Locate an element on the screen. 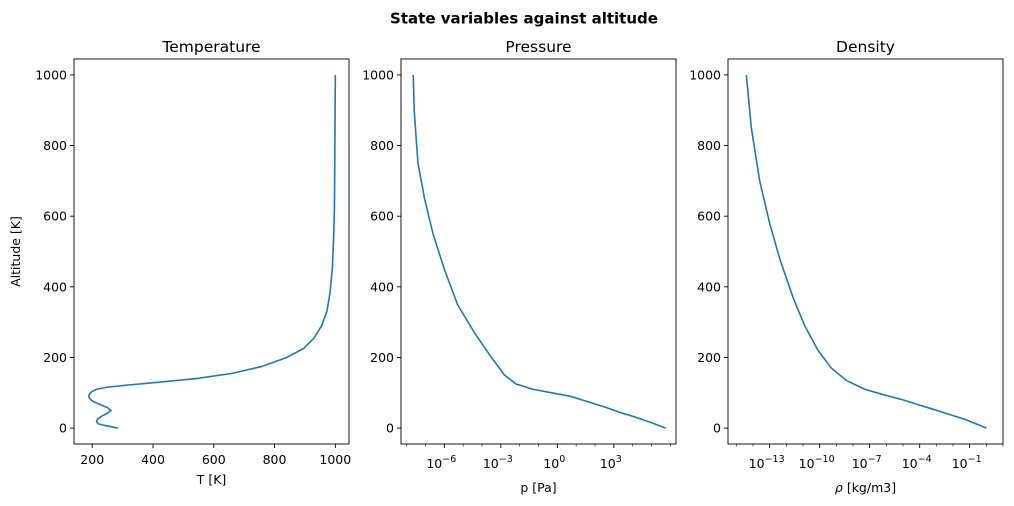 The width and height of the screenshot is (1014, 506). x-tick-label: 10⁻¹³ is located at coordinates (767, 462).